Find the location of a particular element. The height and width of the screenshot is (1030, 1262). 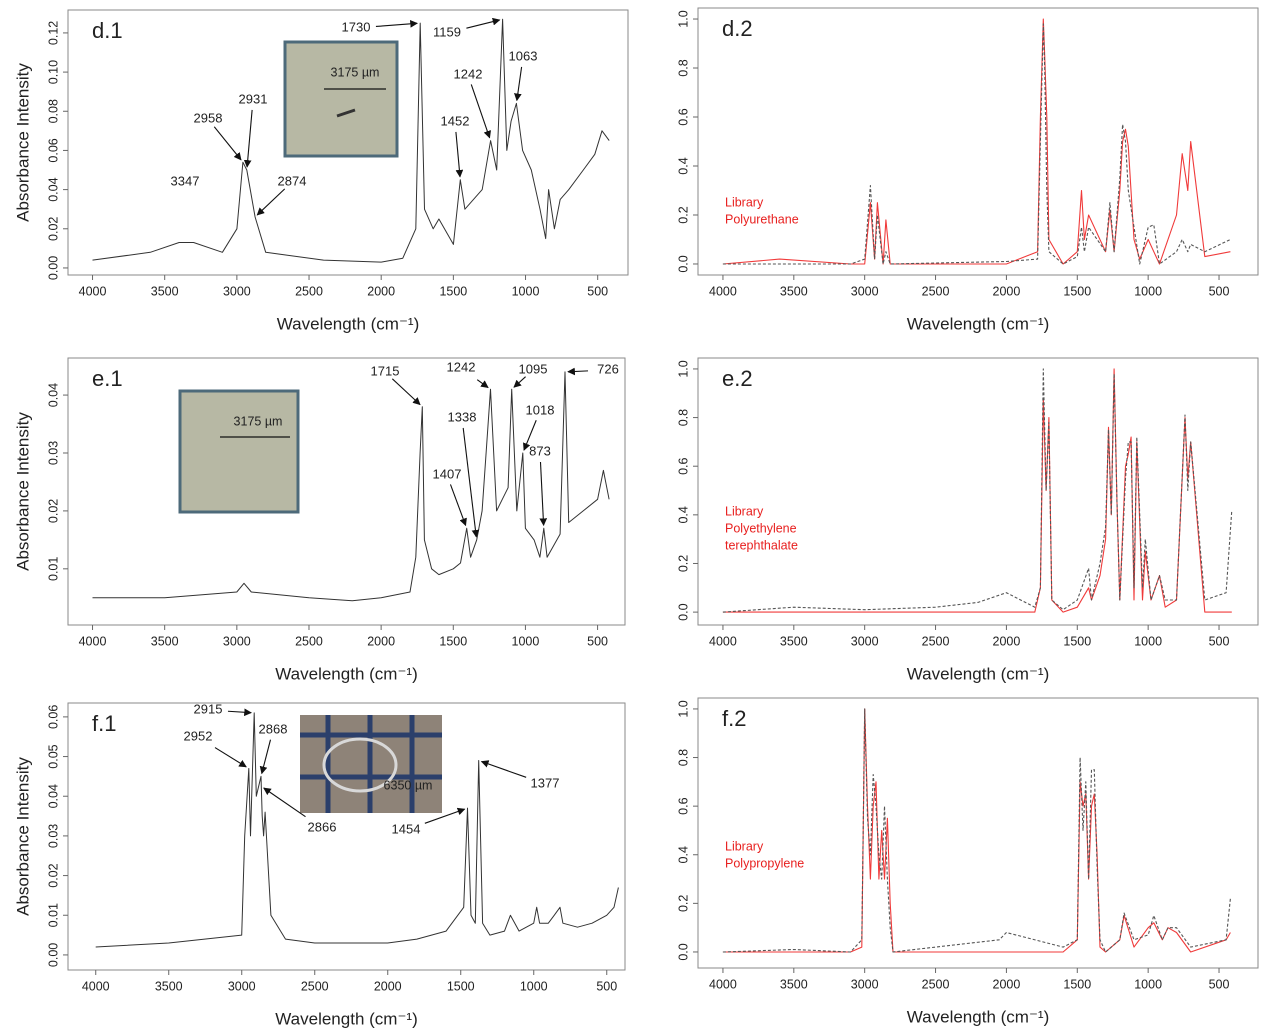

y-tick-label: 0.12 is located at coordinates (53, 33).